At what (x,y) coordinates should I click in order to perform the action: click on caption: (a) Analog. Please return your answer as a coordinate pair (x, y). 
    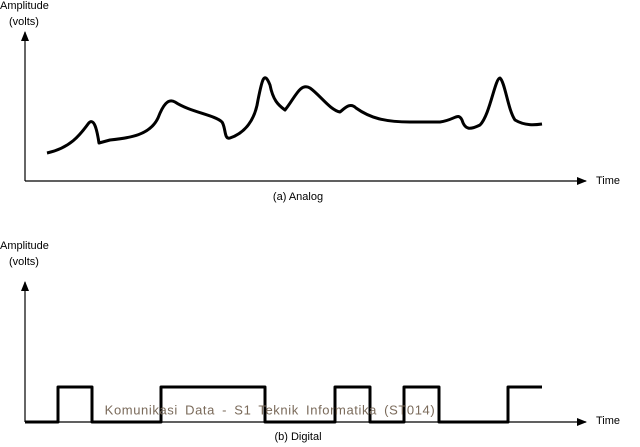
    Looking at the image, I should click on (298, 197).